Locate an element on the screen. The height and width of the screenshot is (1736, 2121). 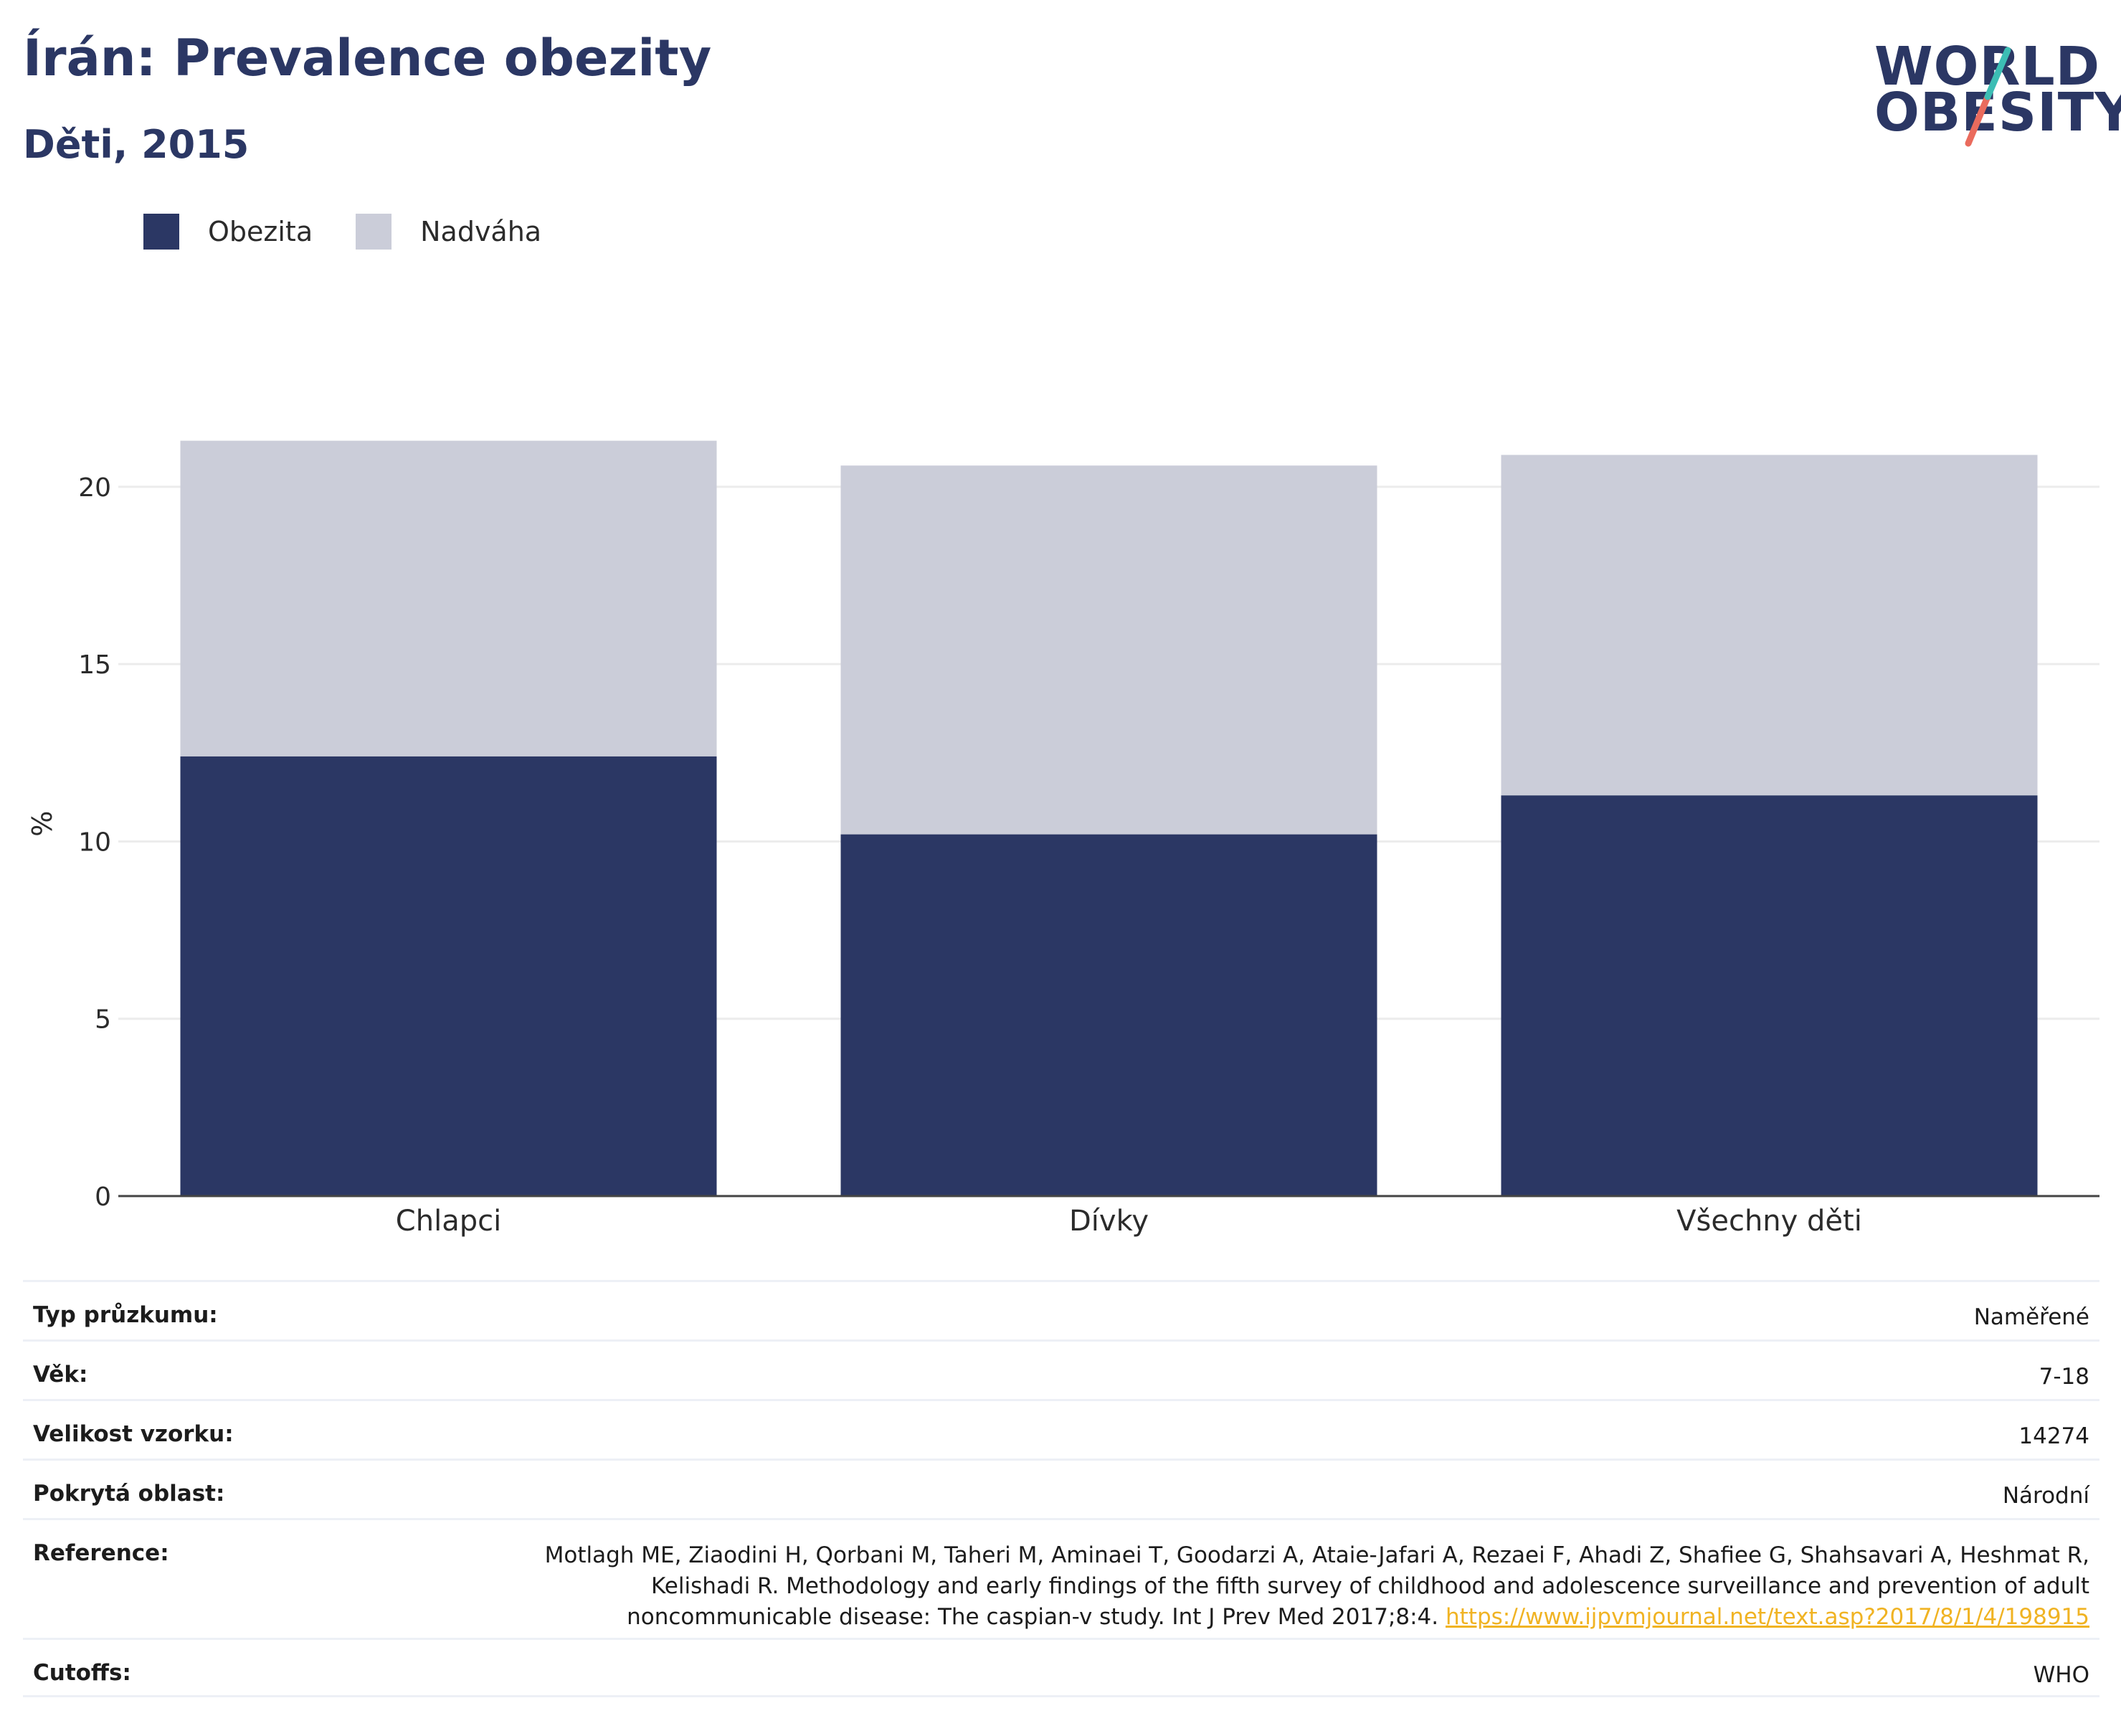
info-row-survey-type: Typ průzkumu: Naměřené is located at coordinates (1061, 1309).